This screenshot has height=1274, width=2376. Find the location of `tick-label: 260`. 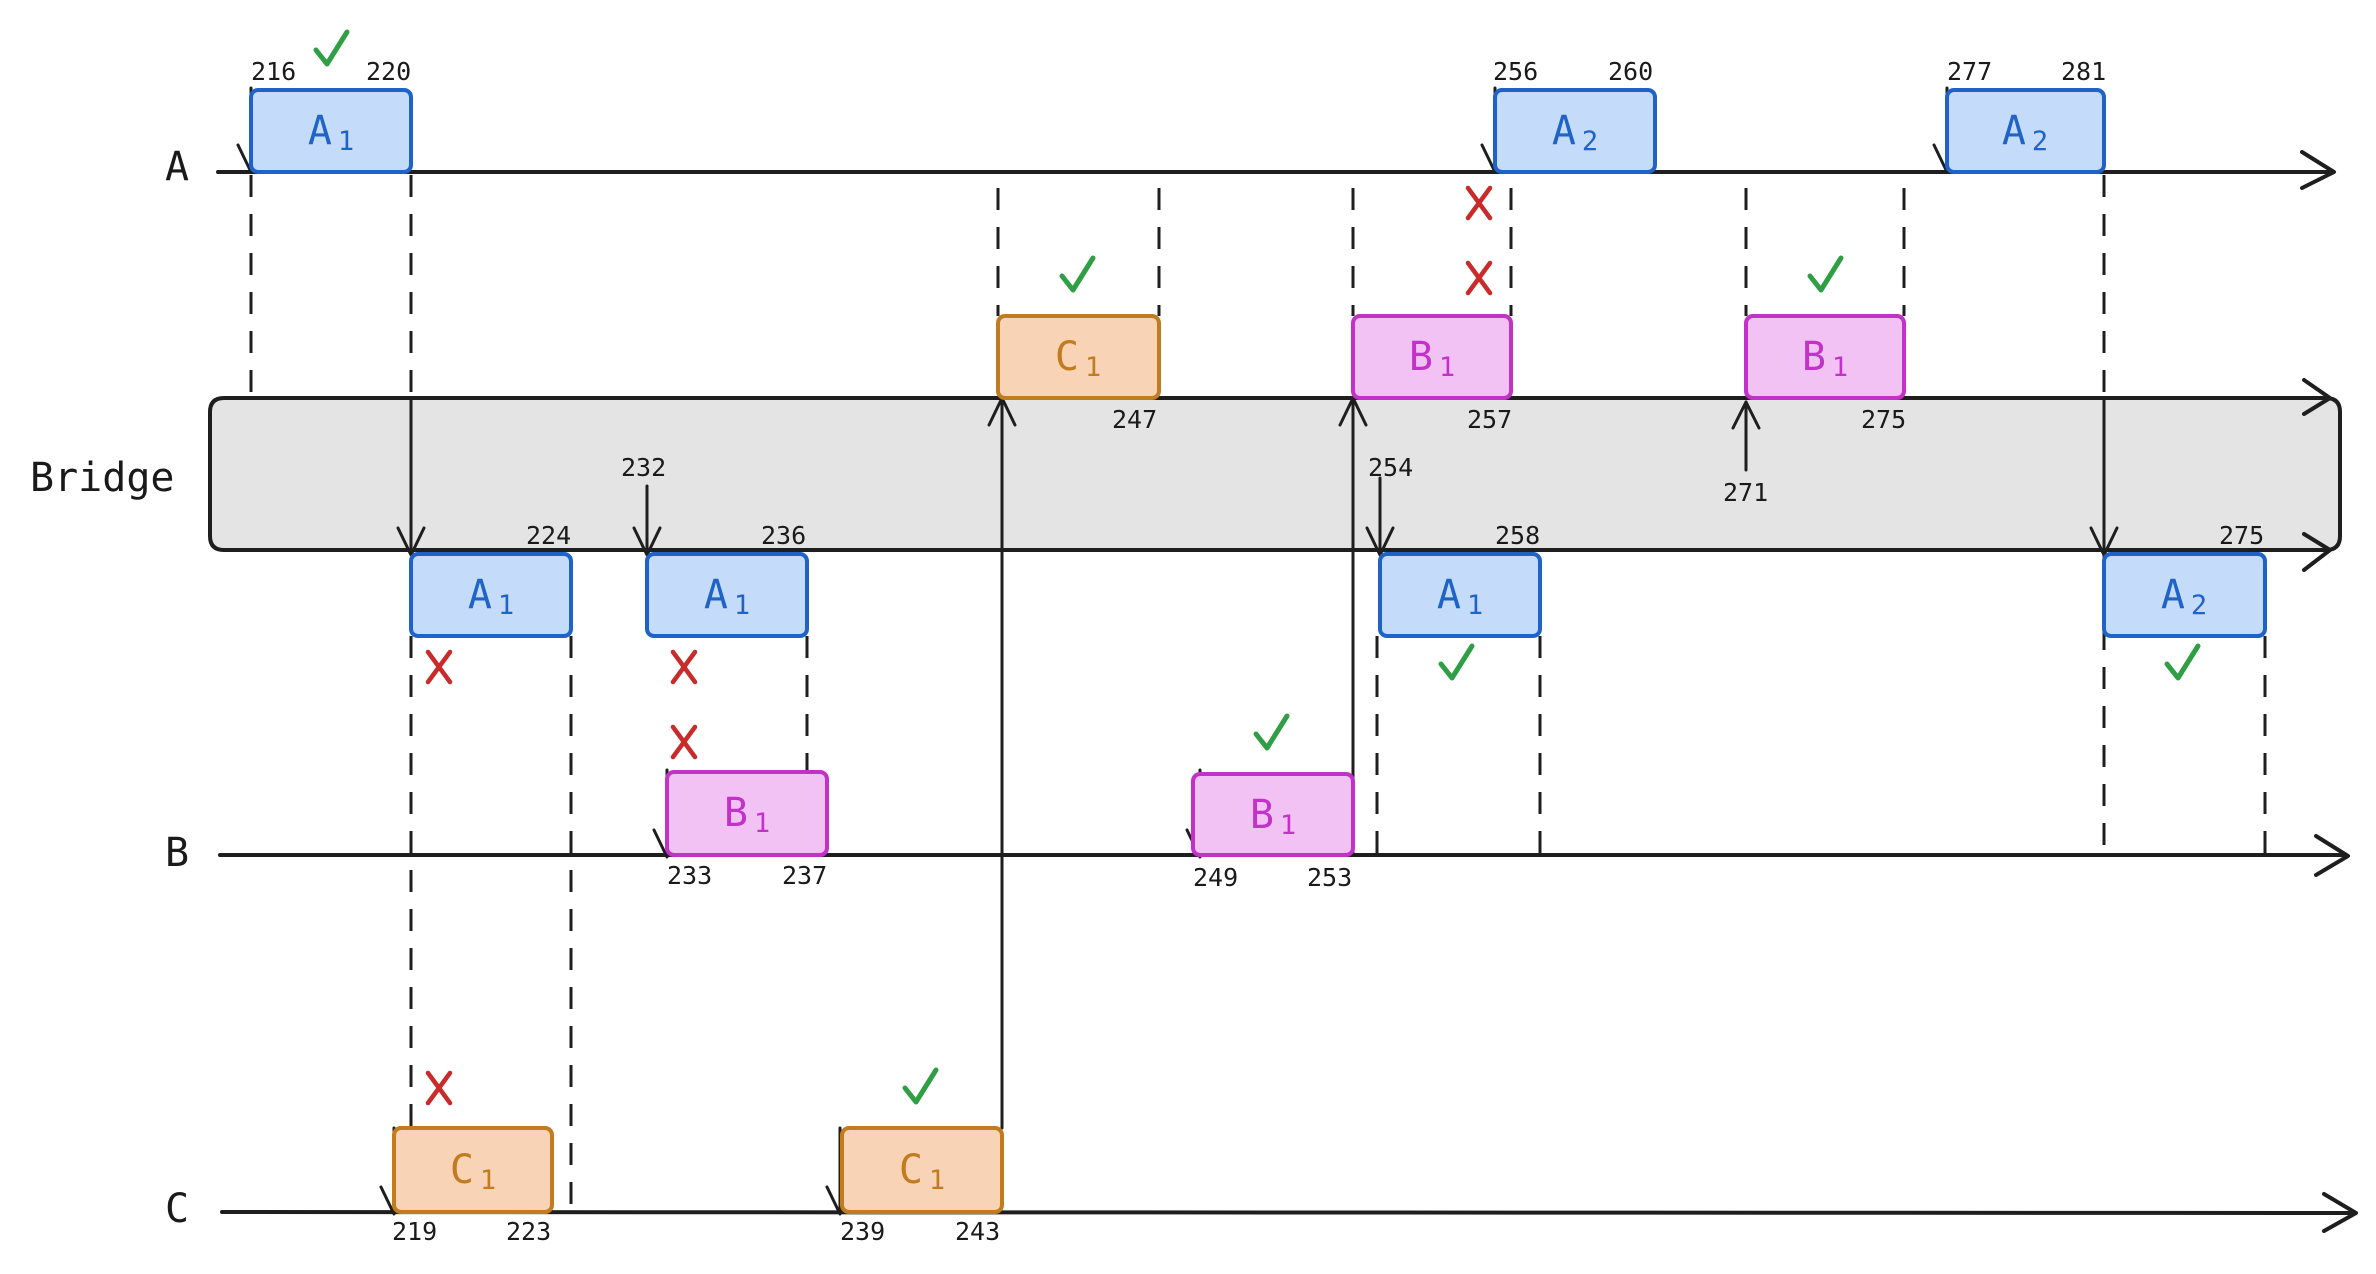

tick-label: 260 is located at coordinates (1630, 71).